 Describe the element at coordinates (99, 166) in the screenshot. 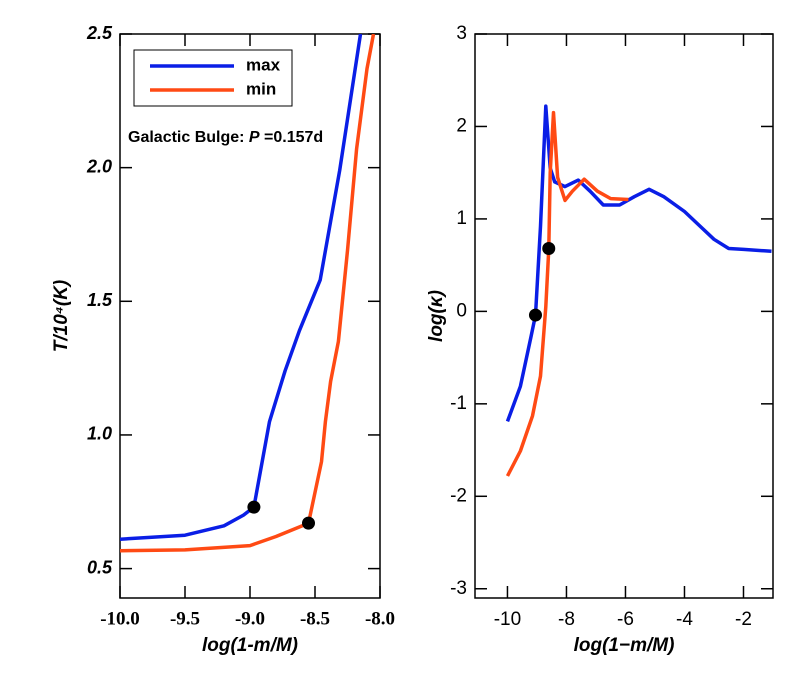

I see `y-tick-label: 2.0` at that location.